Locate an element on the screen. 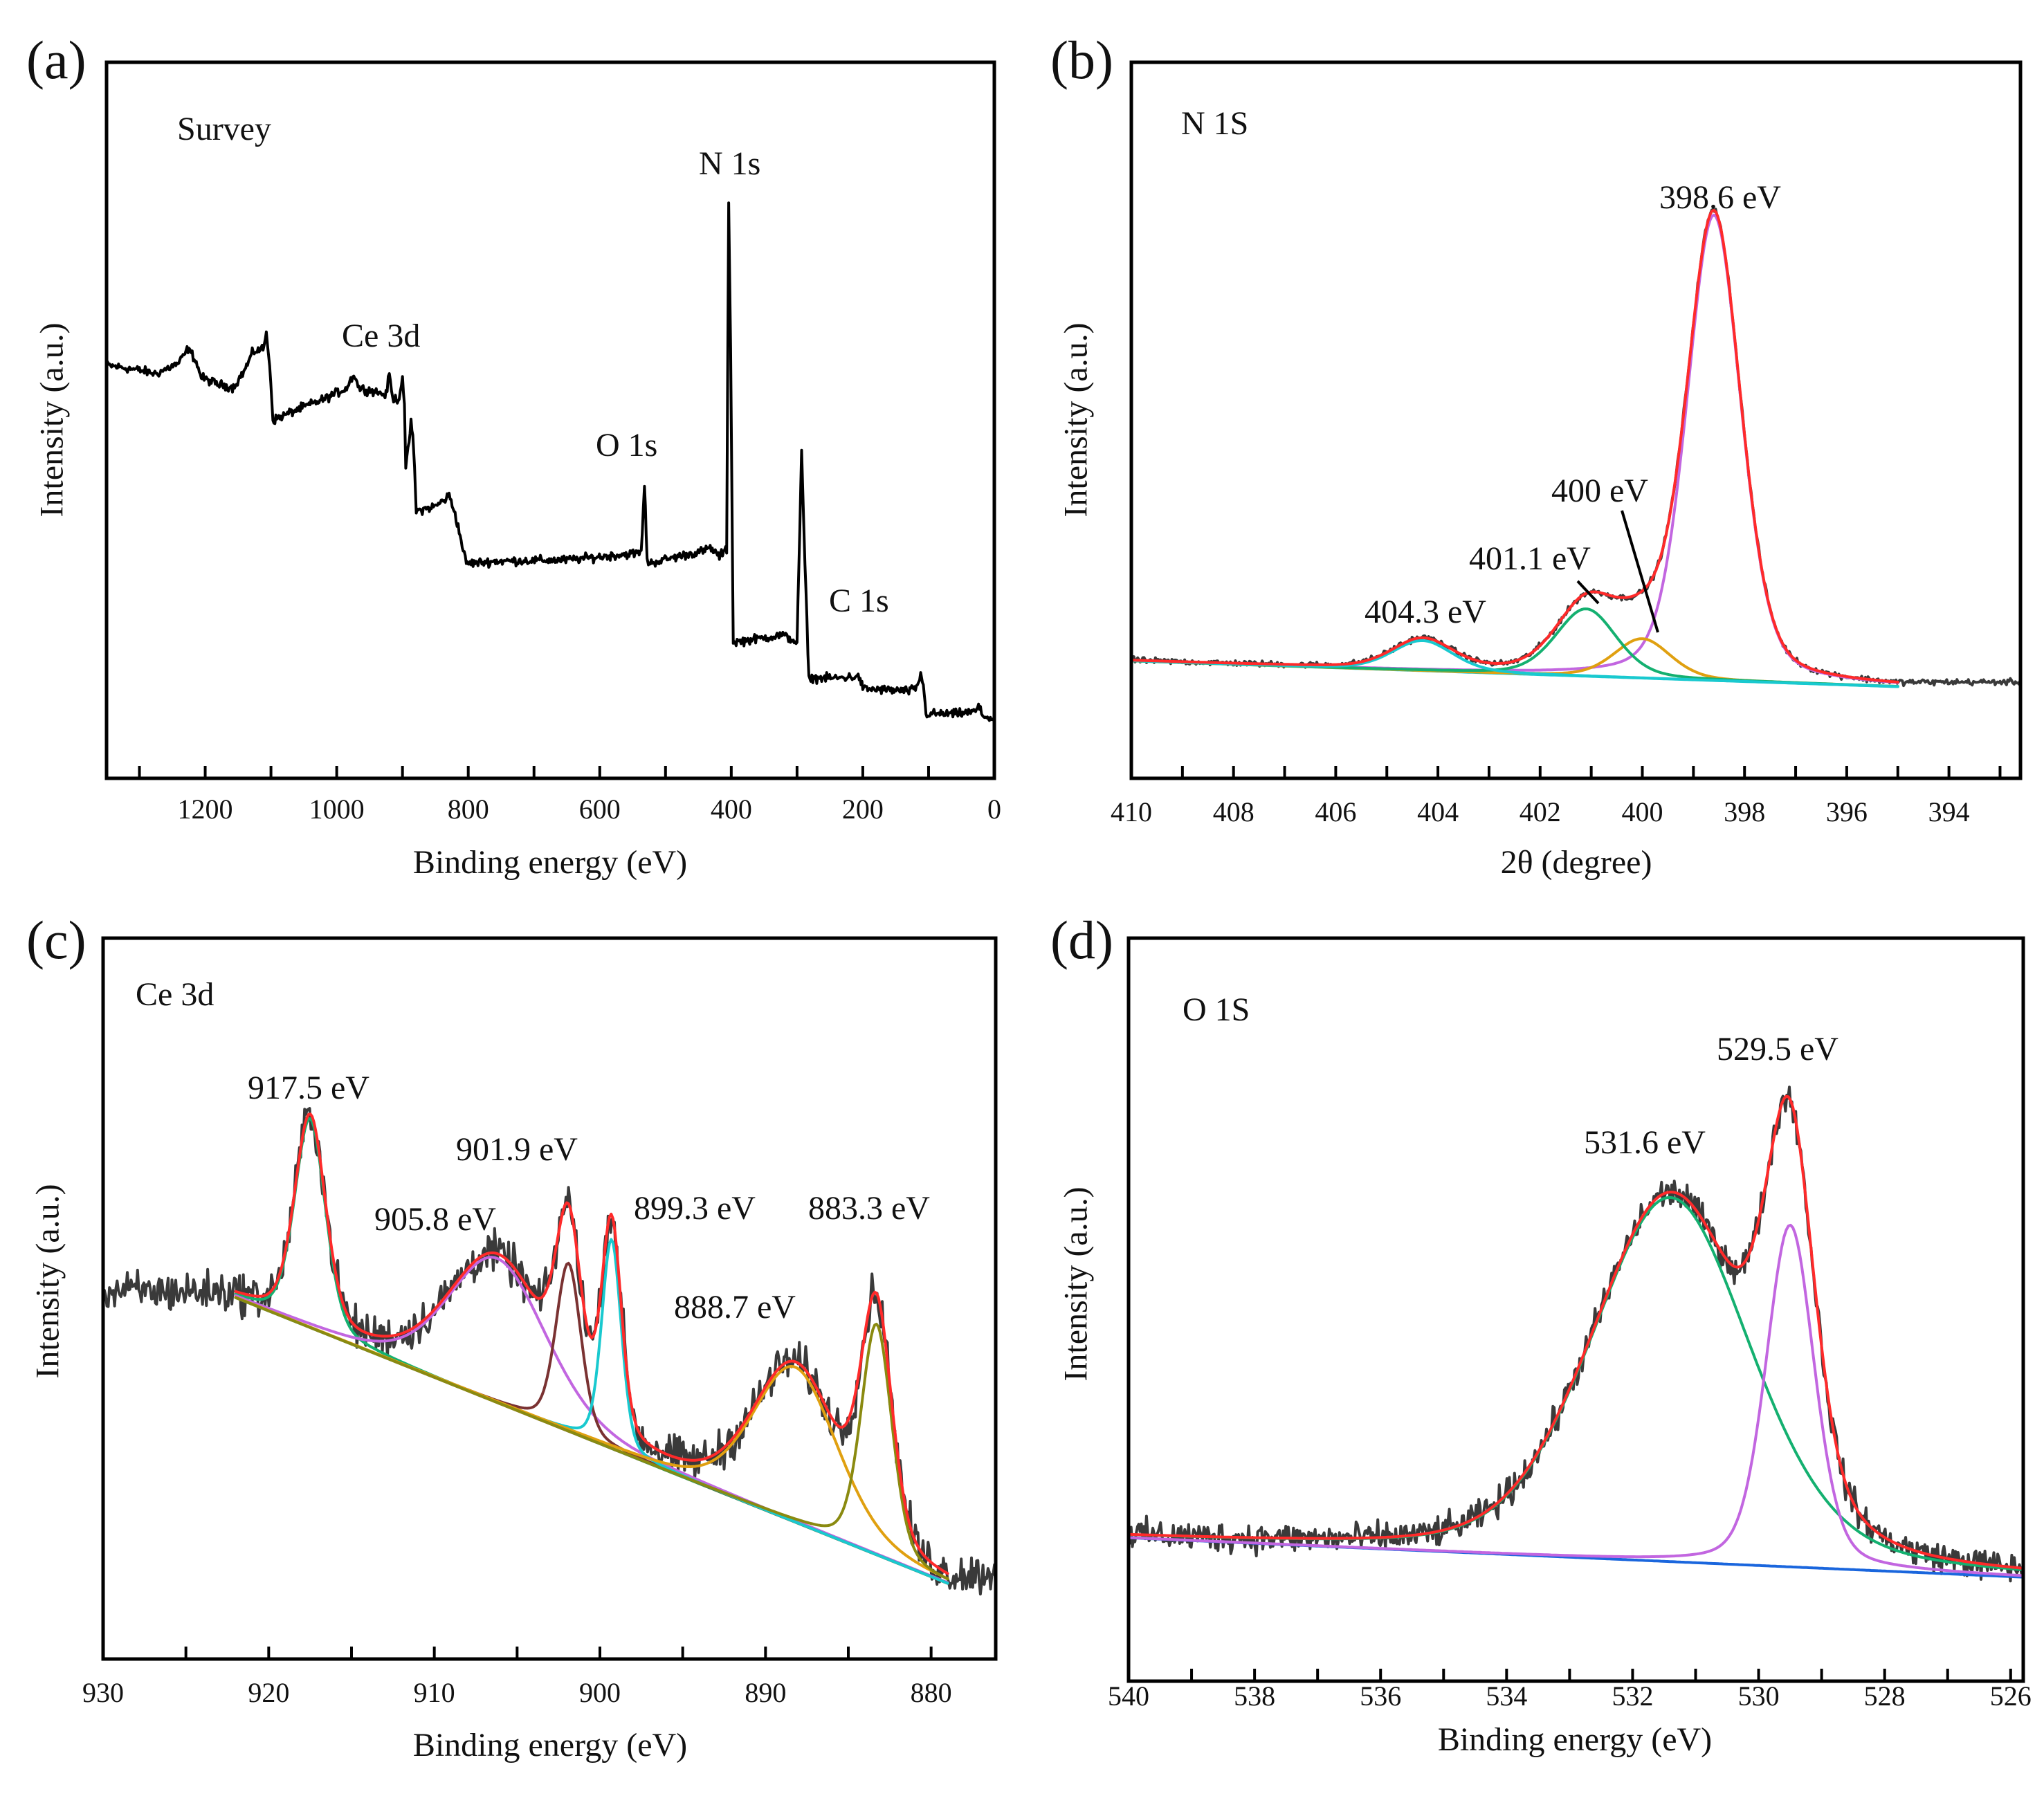 This screenshot has width=2044, height=1796. panel-label: (a) is located at coordinates (56, 60).